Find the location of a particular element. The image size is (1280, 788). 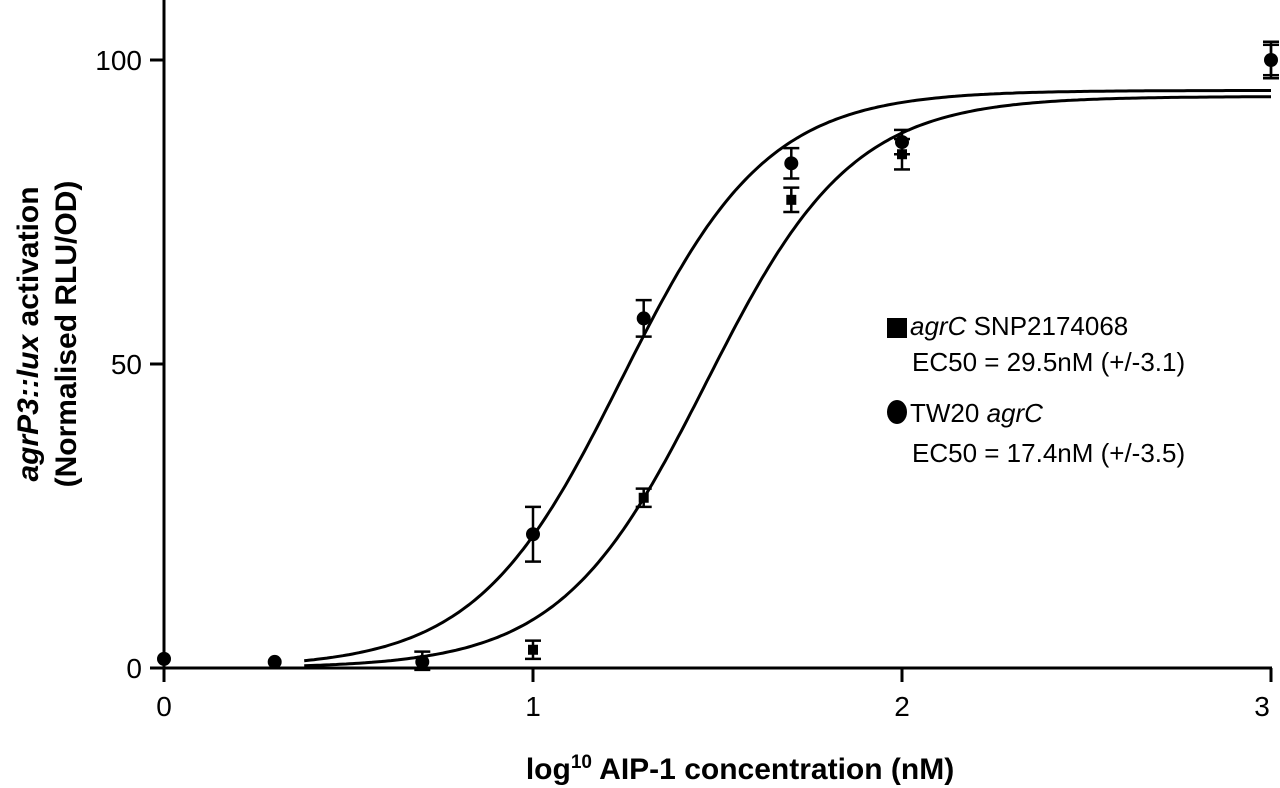

y-axis-title-italic: agrP3::lux is located at coordinates (28, 408).